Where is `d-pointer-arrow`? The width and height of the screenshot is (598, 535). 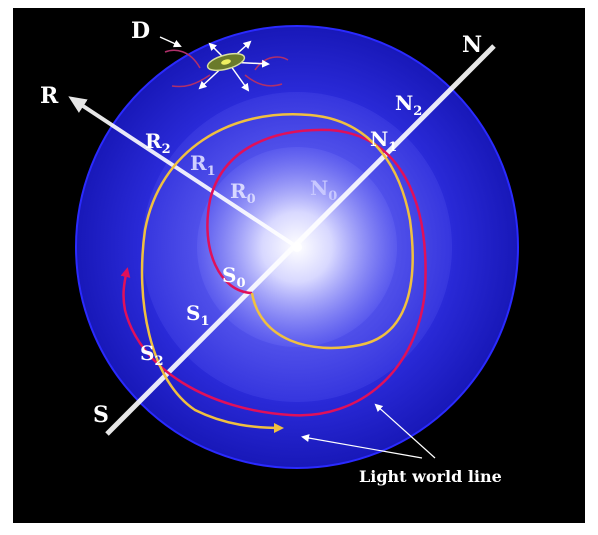 d-pointer-arrow is located at coordinates (170, 42).